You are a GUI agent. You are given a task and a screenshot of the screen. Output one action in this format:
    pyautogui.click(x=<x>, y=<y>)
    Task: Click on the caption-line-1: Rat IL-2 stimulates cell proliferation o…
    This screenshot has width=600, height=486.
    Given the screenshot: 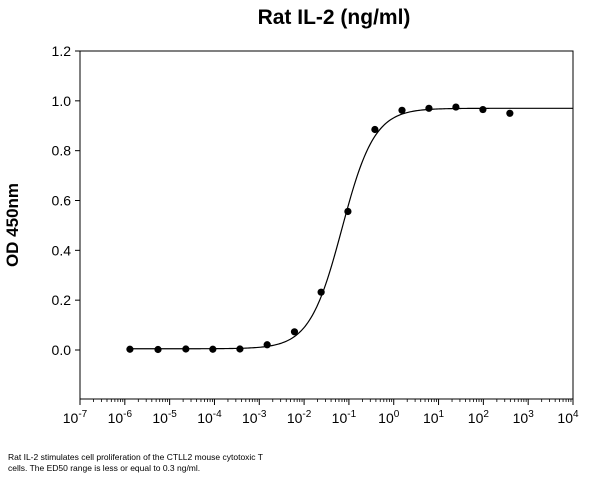 What is the action you would take?
    pyautogui.click(x=135, y=457)
    